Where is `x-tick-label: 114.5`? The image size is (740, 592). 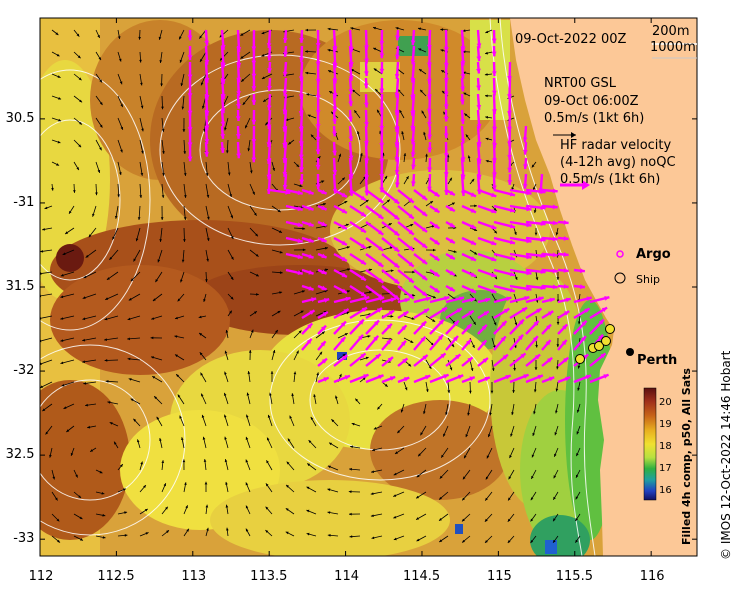 x-tick-label: 114.5 is located at coordinates (421, 576).